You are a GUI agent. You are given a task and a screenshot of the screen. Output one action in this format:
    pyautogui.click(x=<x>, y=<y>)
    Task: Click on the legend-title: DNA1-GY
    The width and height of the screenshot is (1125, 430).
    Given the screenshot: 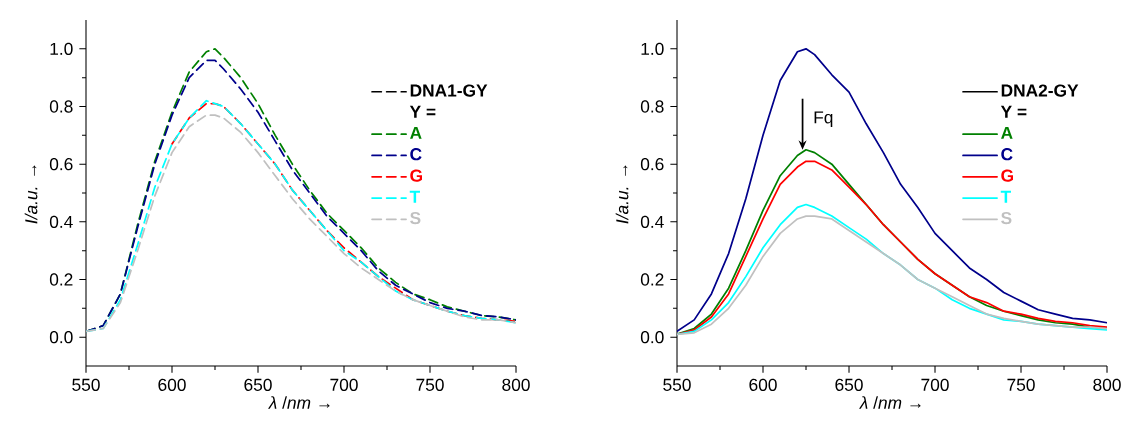 What is the action you would take?
    pyautogui.click(x=449, y=90)
    